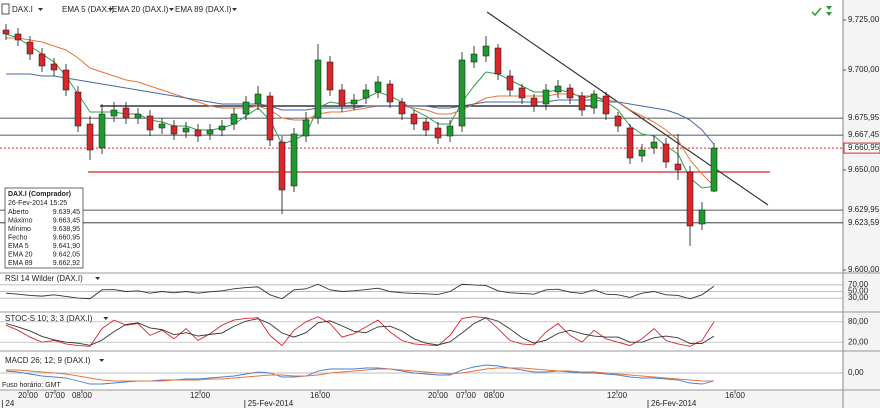  What do you see at coordinates (271, 403) in the screenshot?
I see `date-label: 25-Fev-2014` at bounding box center [271, 403].